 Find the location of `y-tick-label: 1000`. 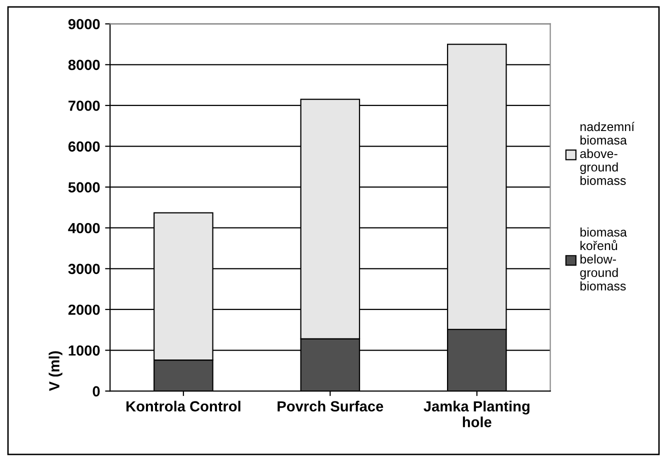

y-tick-label: 1000 is located at coordinates (84, 350).